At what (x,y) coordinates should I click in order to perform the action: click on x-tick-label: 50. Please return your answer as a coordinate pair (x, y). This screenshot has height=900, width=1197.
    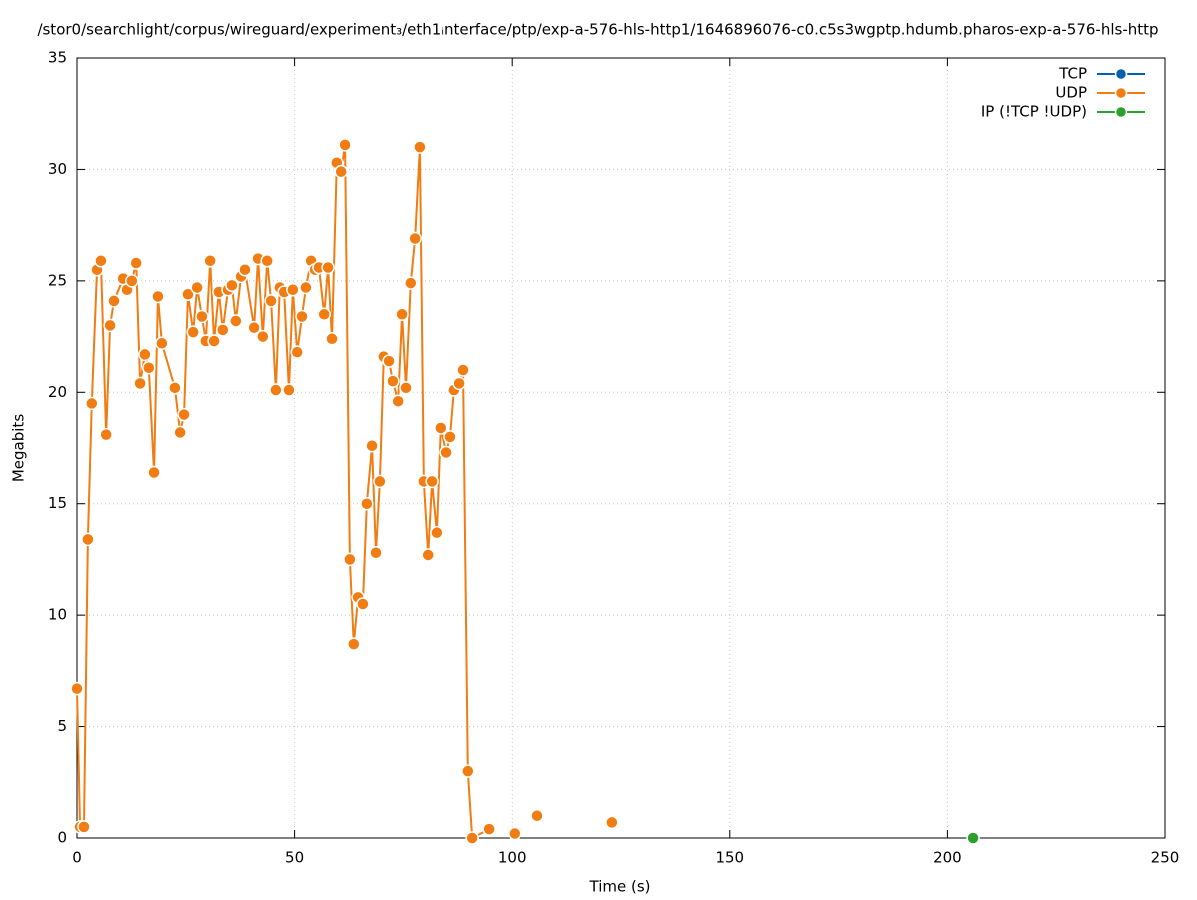
    Looking at the image, I should click on (294, 858).